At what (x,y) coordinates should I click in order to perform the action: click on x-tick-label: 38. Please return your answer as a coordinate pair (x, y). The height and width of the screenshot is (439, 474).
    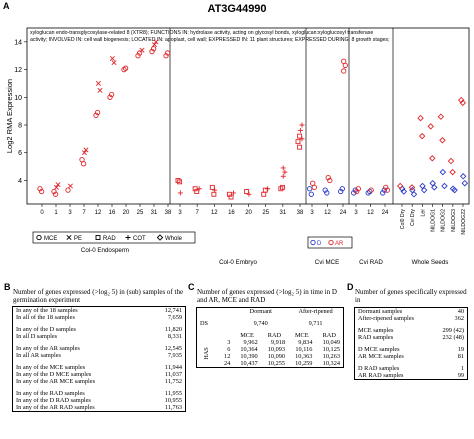
    Looking at the image, I should click on (168, 213).